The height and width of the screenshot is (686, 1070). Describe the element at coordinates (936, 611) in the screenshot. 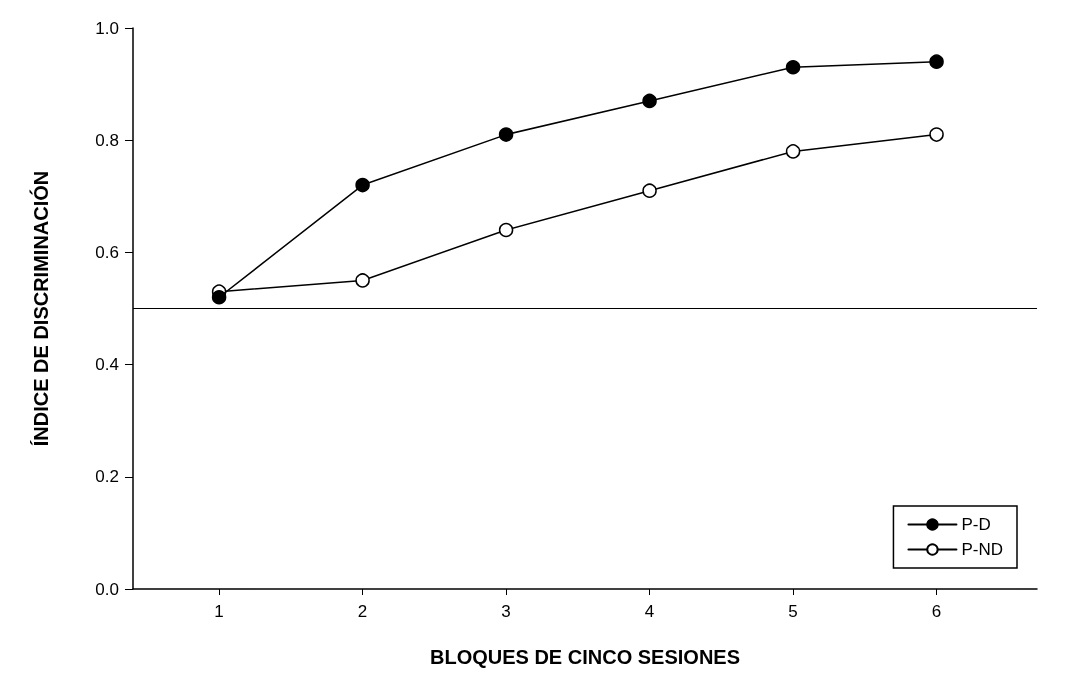

I see `x-tick-label: 6` at that location.